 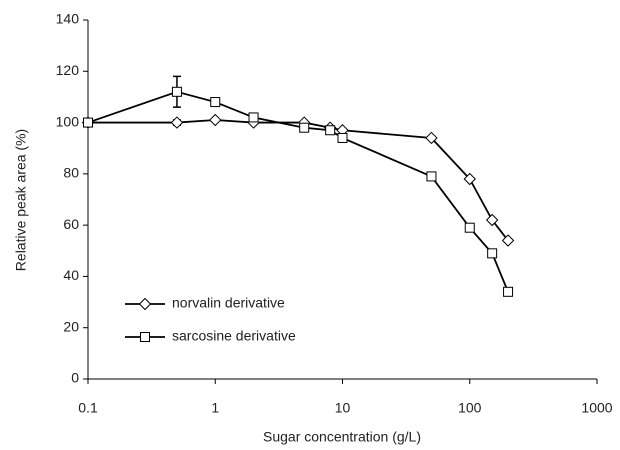 What do you see at coordinates (88, 408) in the screenshot?
I see `x-tick-label: 0.1` at bounding box center [88, 408].